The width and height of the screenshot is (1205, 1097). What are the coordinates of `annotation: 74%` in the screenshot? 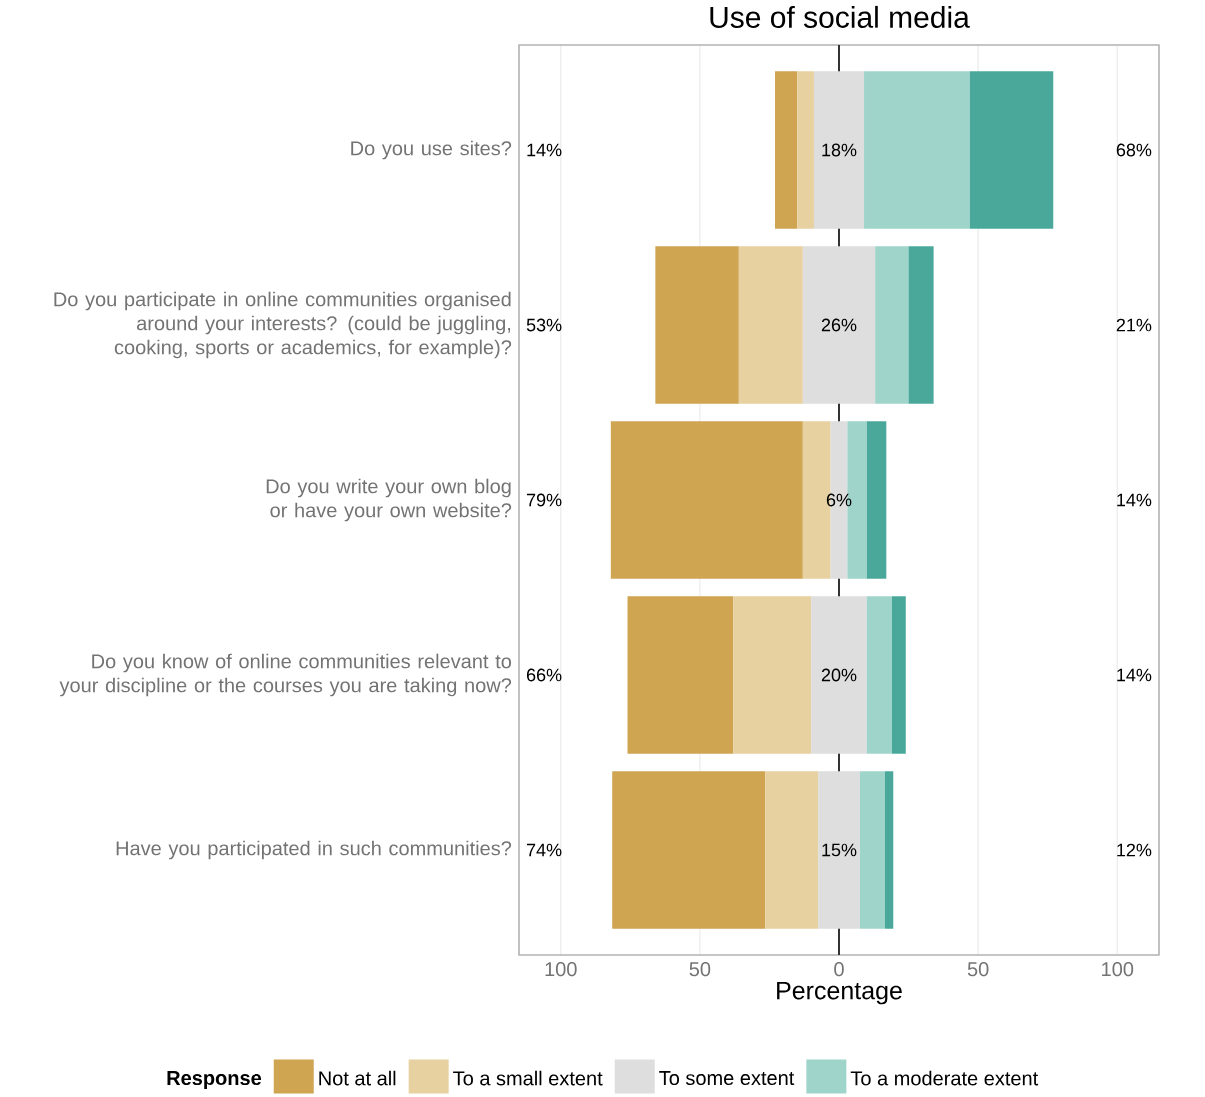 It's located at (544, 850).